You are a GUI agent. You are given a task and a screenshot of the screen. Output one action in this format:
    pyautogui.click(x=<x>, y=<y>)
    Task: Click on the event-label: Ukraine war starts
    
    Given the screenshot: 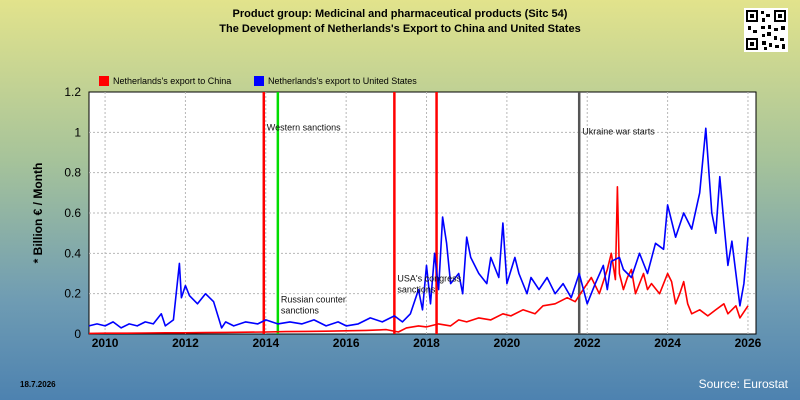 What is the action you would take?
    pyautogui.click(x=618, y=131)
    